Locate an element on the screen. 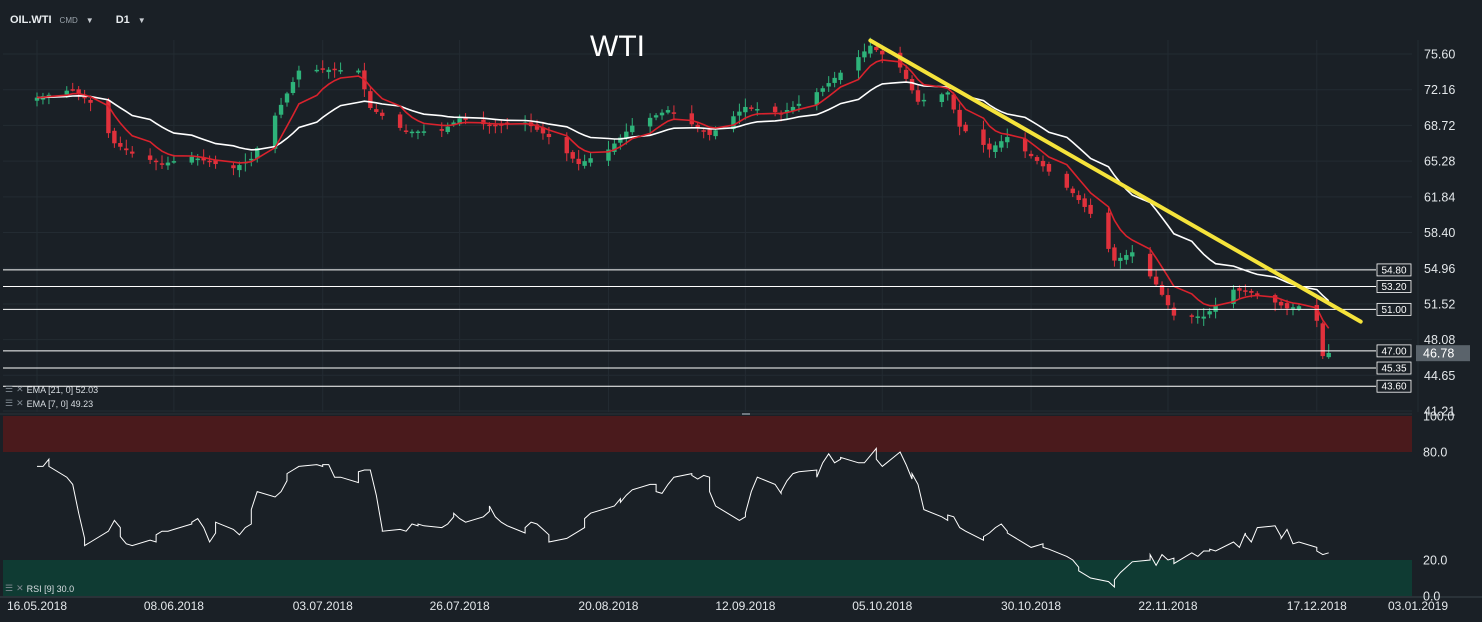 This screenshot has width=1482, height=622. panel-resize-handle is located at coordinates (746, 414).